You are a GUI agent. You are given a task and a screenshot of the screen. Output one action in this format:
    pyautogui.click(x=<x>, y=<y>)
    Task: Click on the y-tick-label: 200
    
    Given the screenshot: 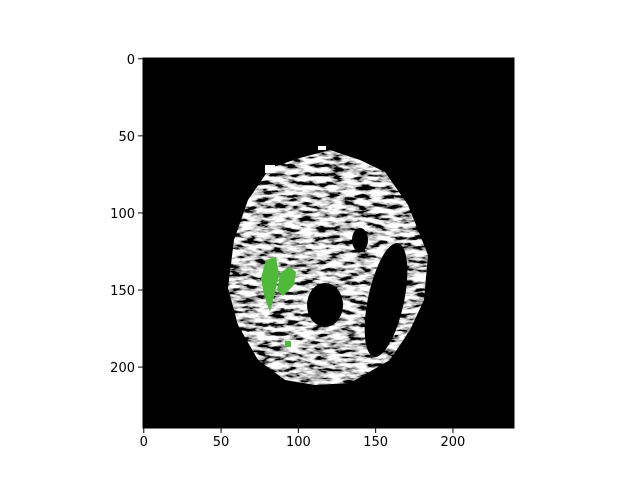 What is the action you would take?
    pyautogui.click(x=122, y=368)
    